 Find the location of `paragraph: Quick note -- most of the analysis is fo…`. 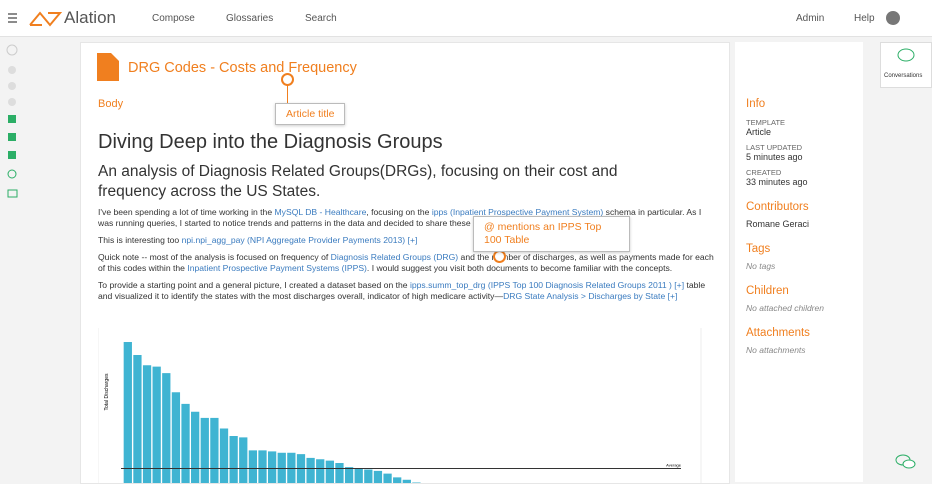

paragraph: Quick note -- most of the analysis is fo… is located at coordinates (408, 263).